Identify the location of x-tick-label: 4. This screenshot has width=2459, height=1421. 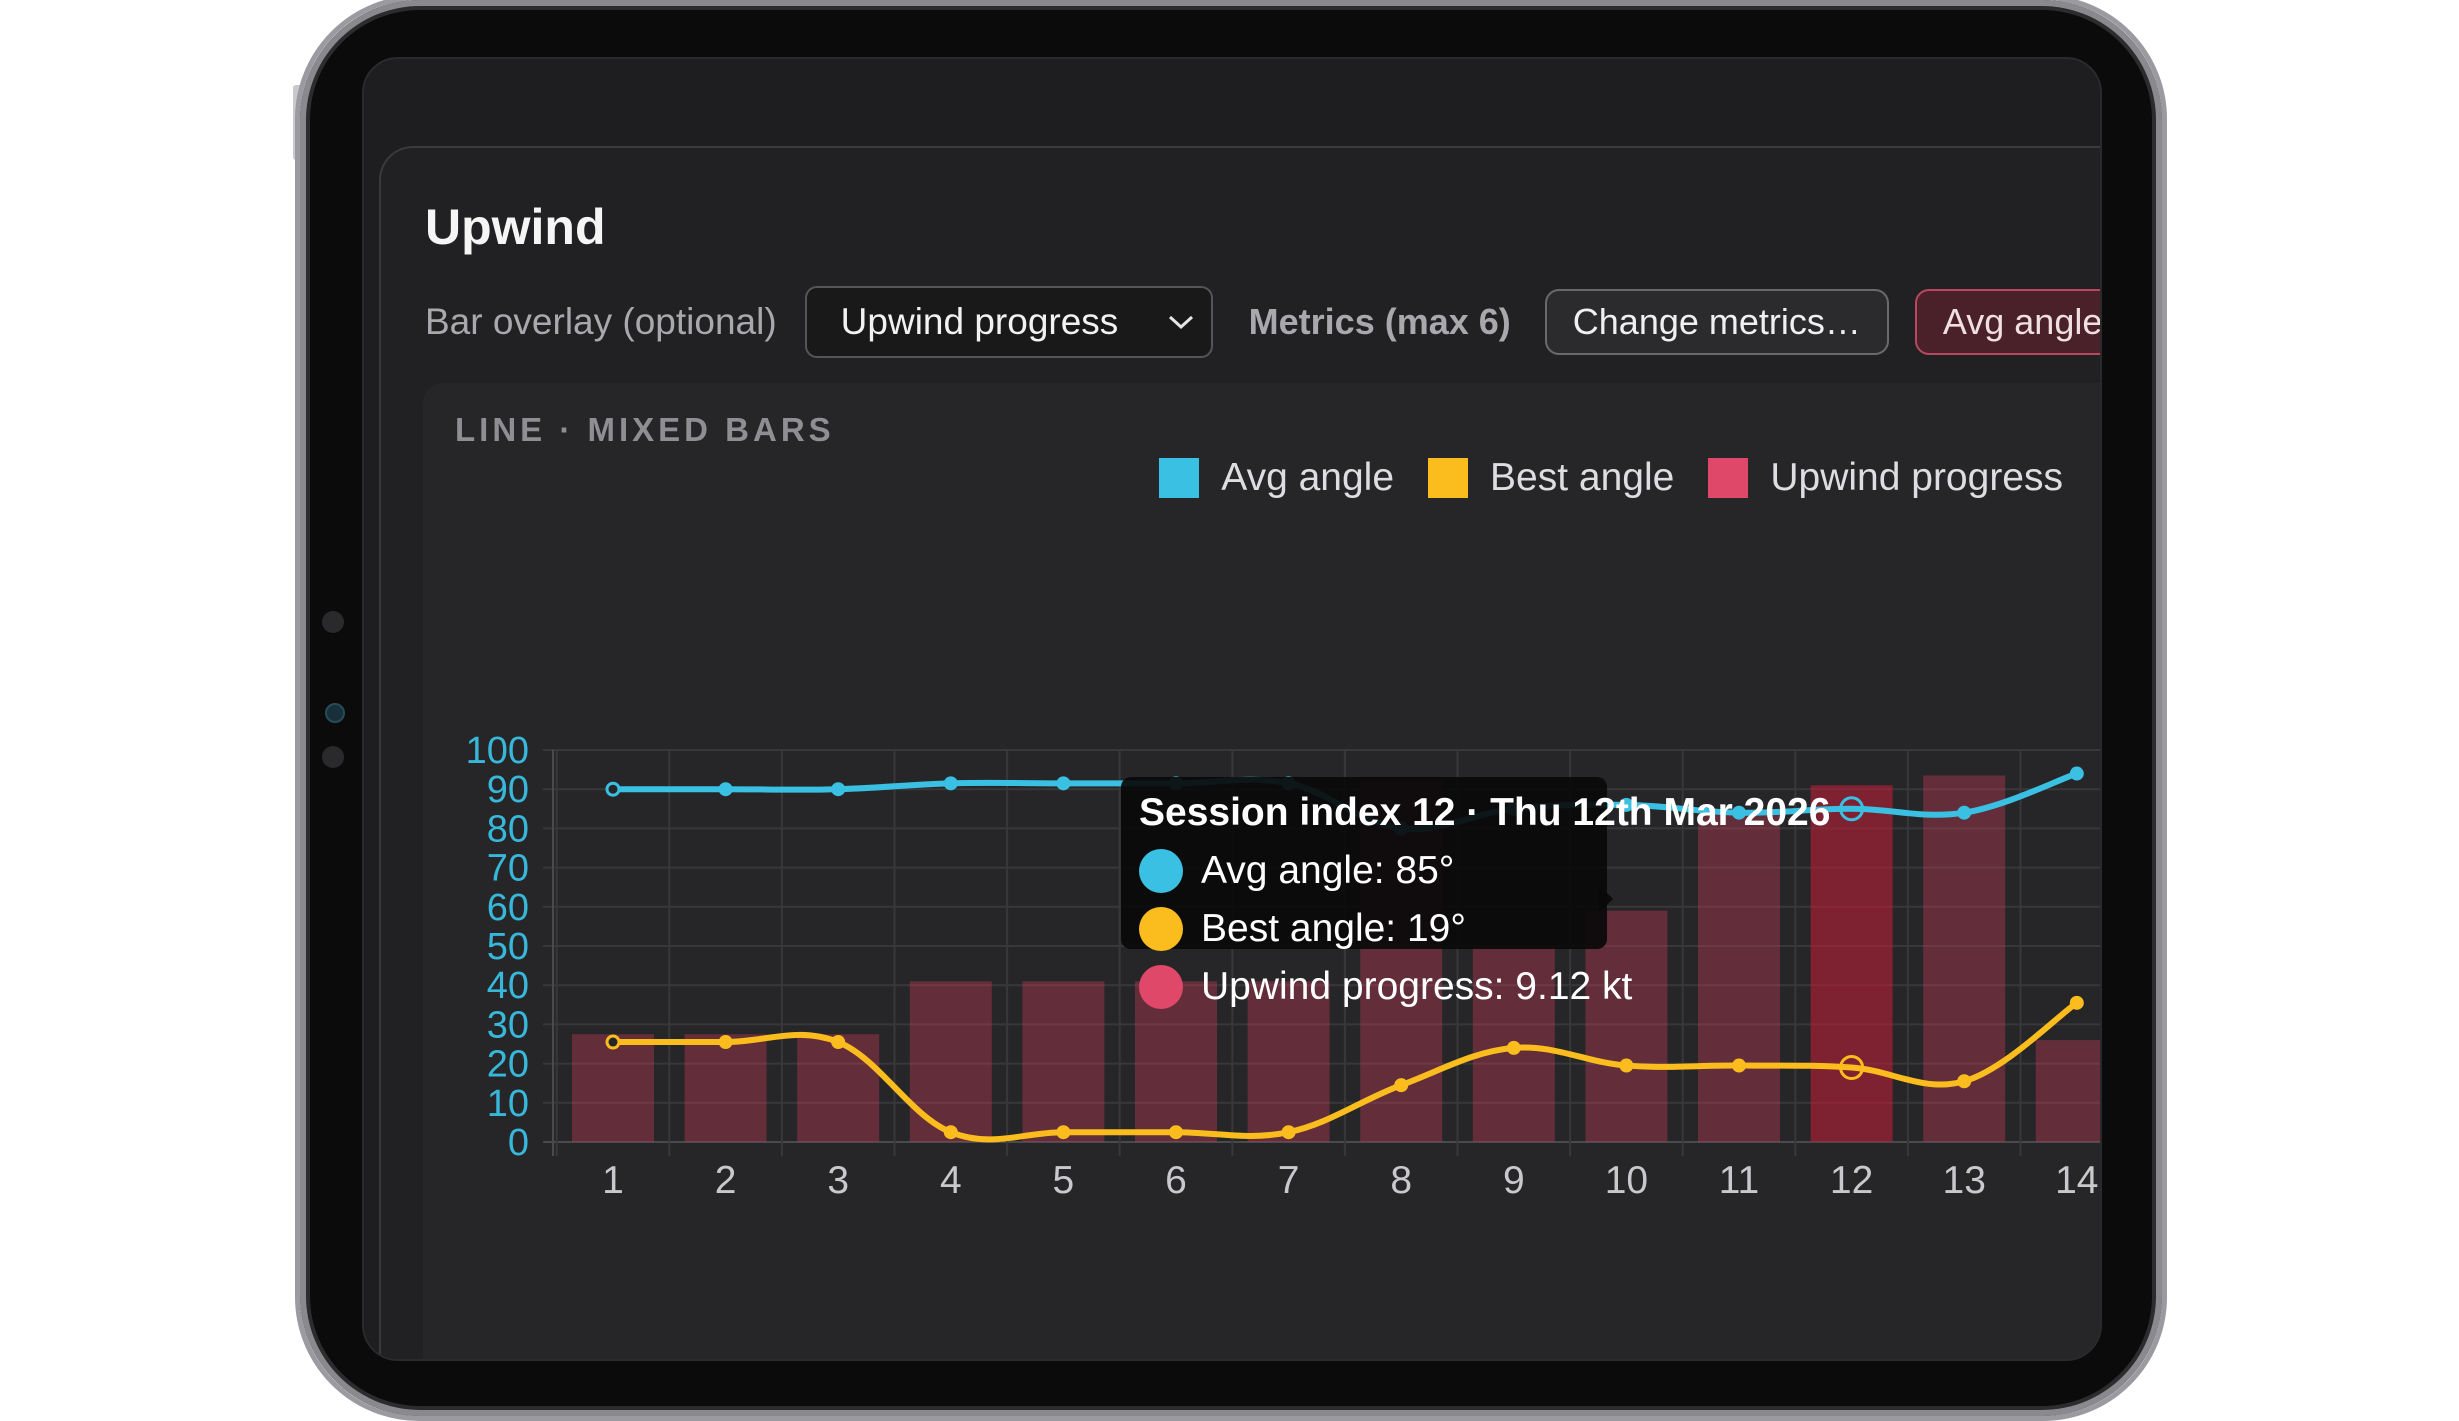
(951, 1180).